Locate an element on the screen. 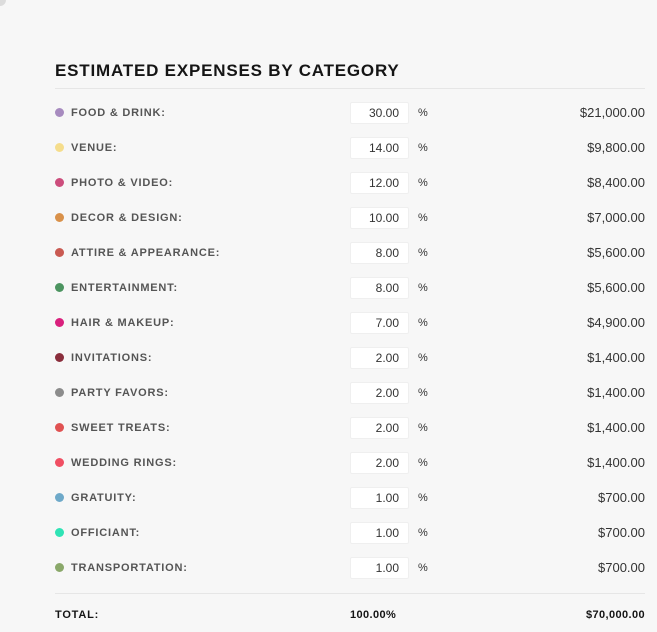 The width and height of the screenshot is (657, 632). category-label: INVITATIONS: is located at coordinates (112, 357).